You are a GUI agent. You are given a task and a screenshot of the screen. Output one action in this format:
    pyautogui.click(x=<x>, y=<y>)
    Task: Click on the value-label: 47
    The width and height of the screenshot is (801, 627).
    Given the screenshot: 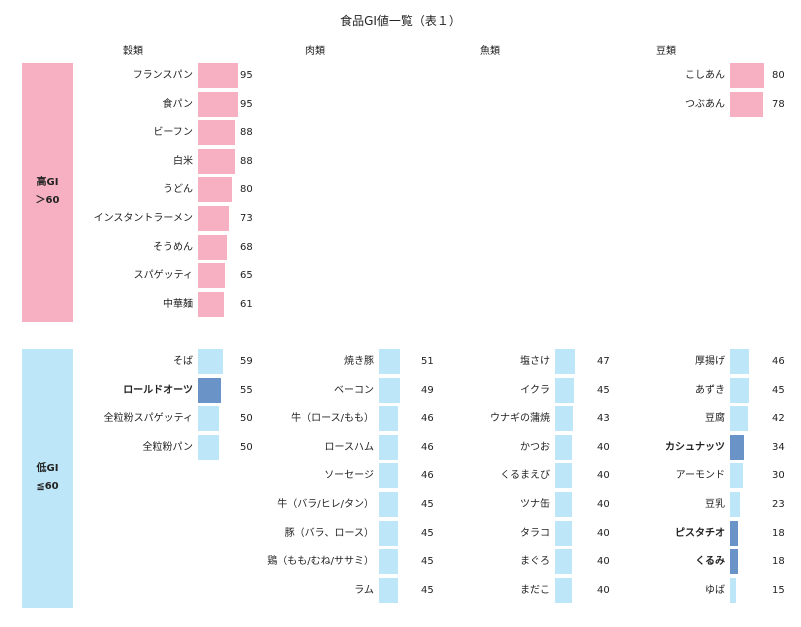 What is the action you would take?
    pyautogui.click(x=603, y=361)
    